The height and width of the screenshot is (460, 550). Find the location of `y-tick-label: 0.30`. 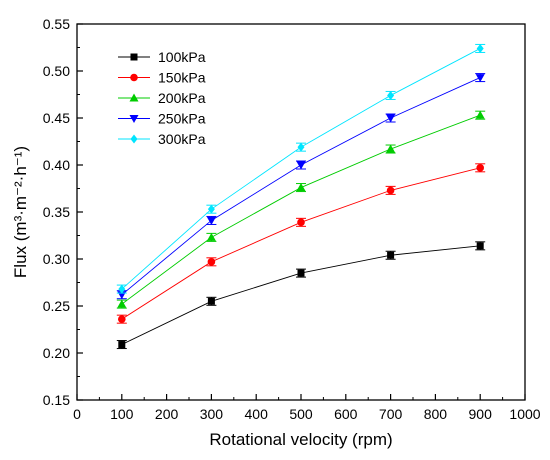

y-tick-label: 0.30 is located at coordinates (56, 259).